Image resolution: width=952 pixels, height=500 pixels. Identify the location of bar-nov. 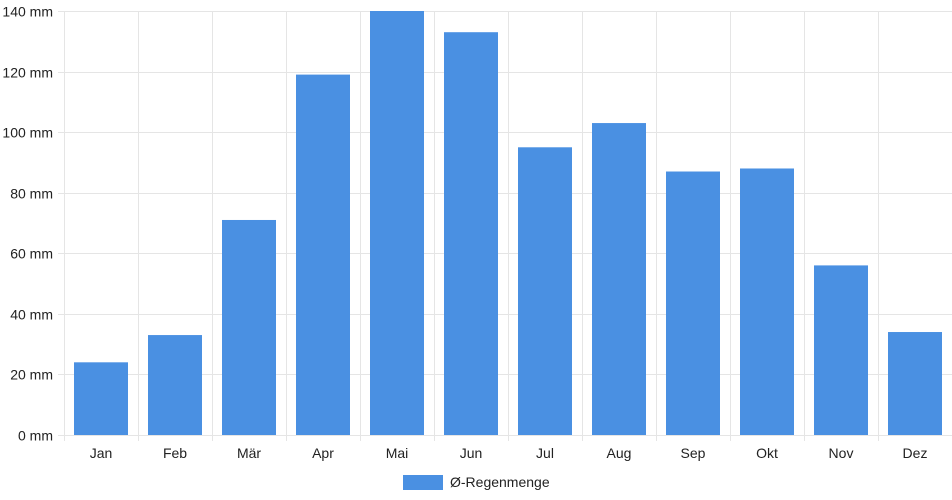
(841, 350).